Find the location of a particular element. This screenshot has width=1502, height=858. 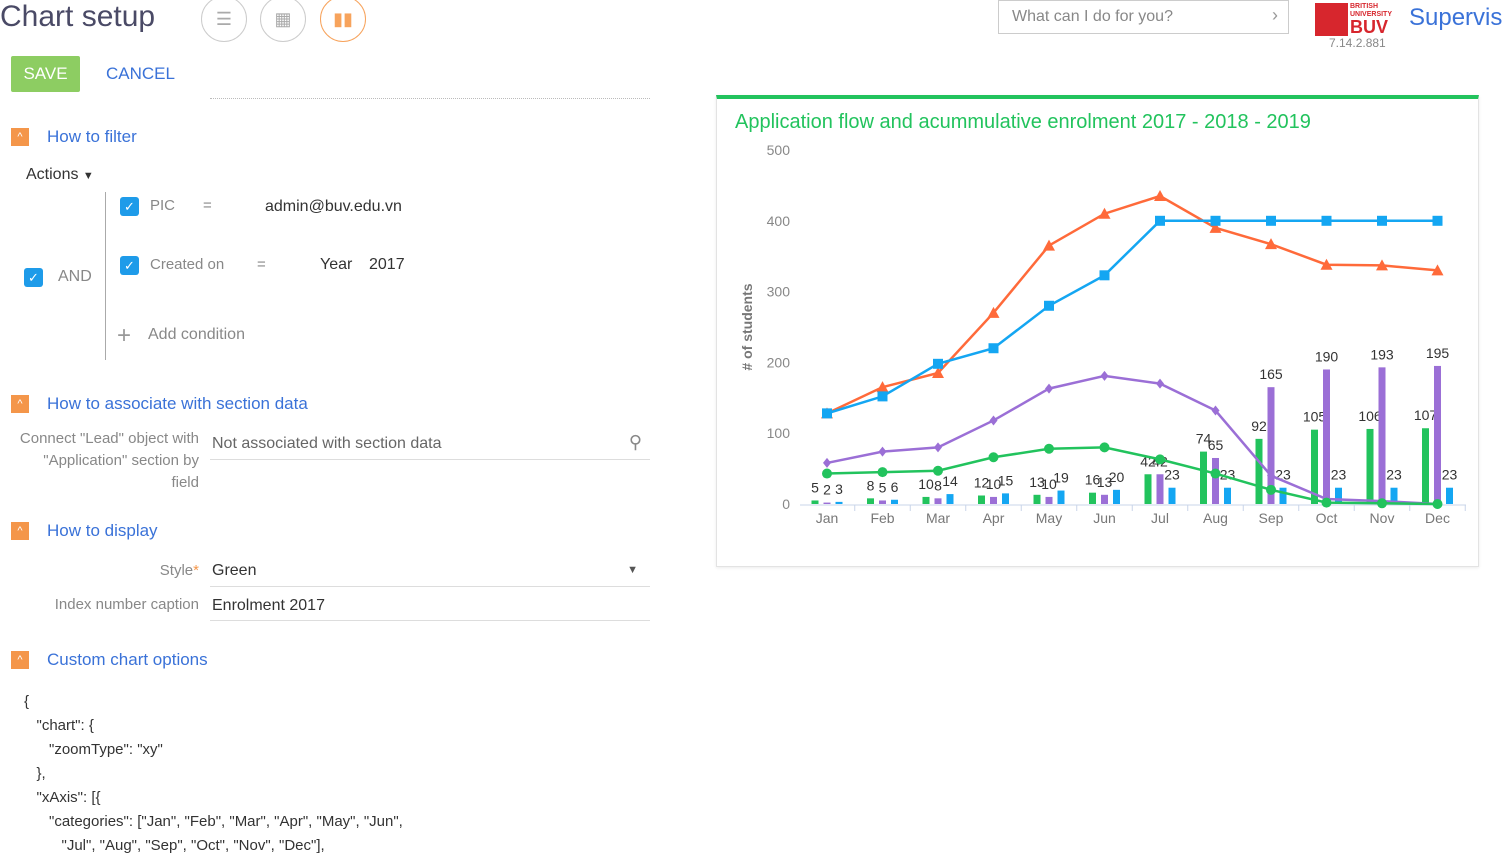

divider is located at coordinates (430, 98).